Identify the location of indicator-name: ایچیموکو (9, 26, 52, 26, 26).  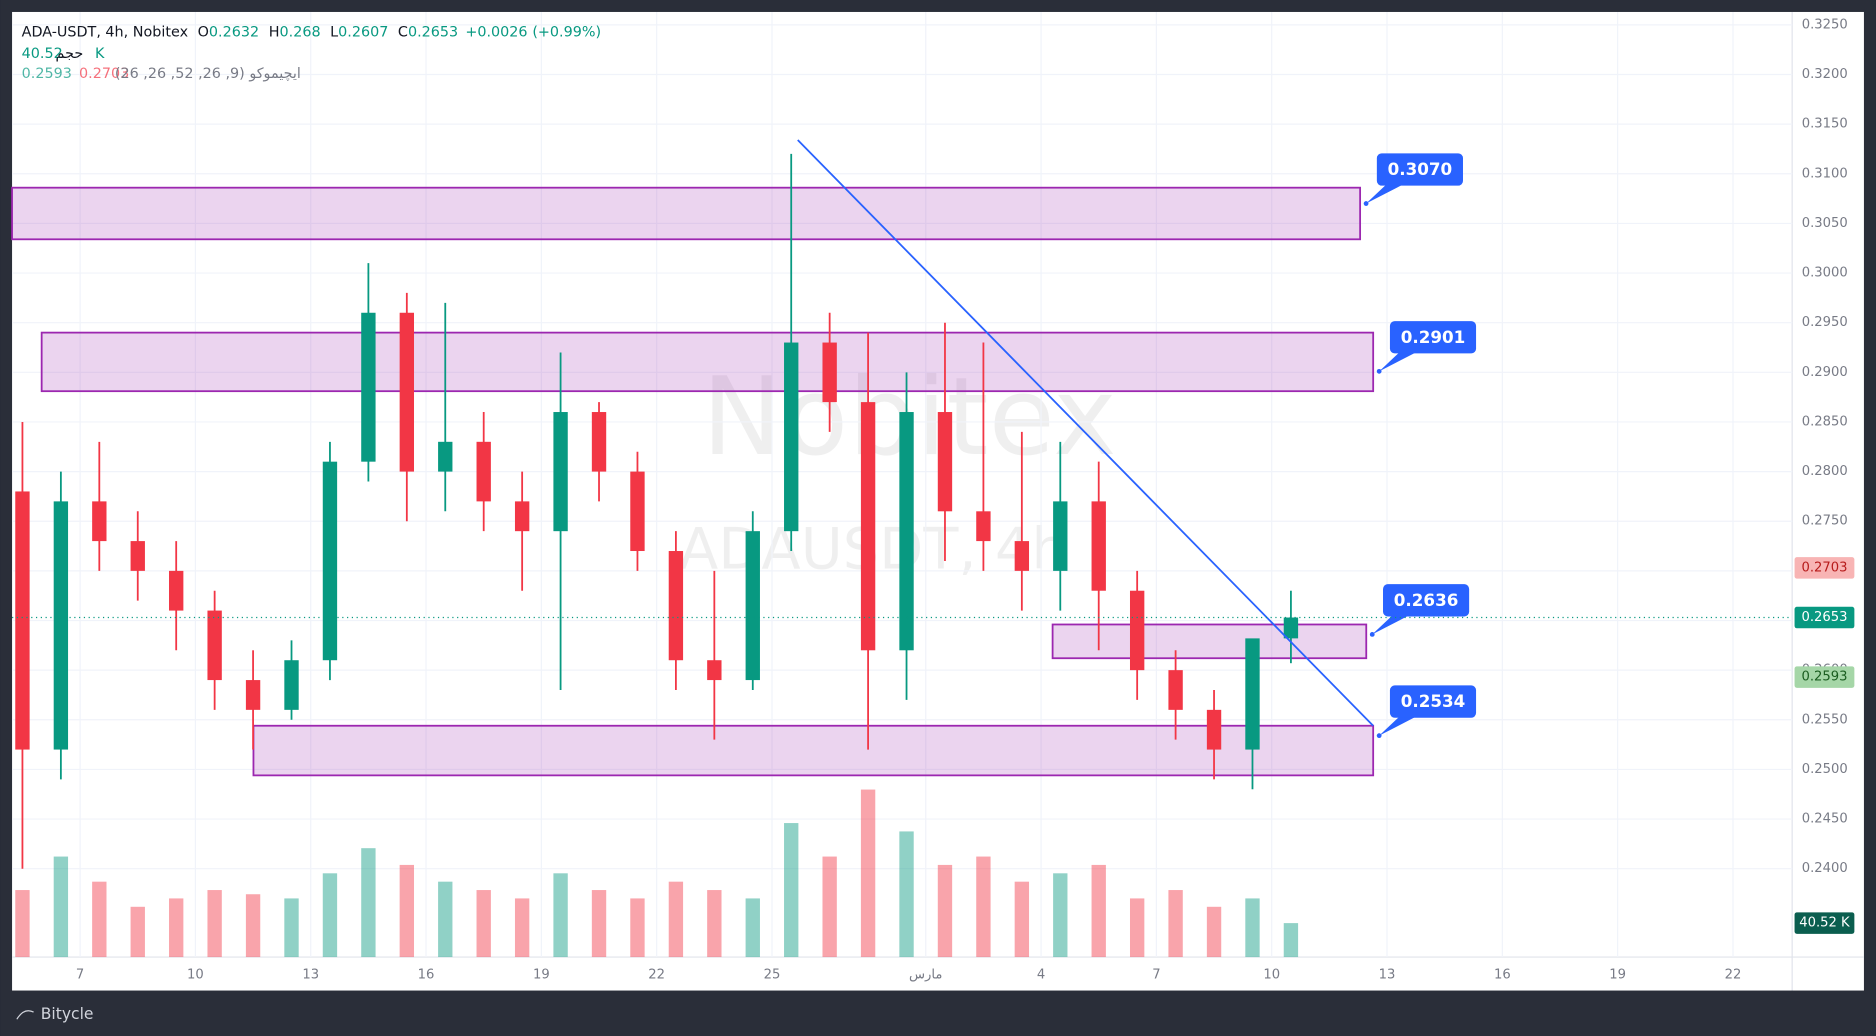
(208, 74).